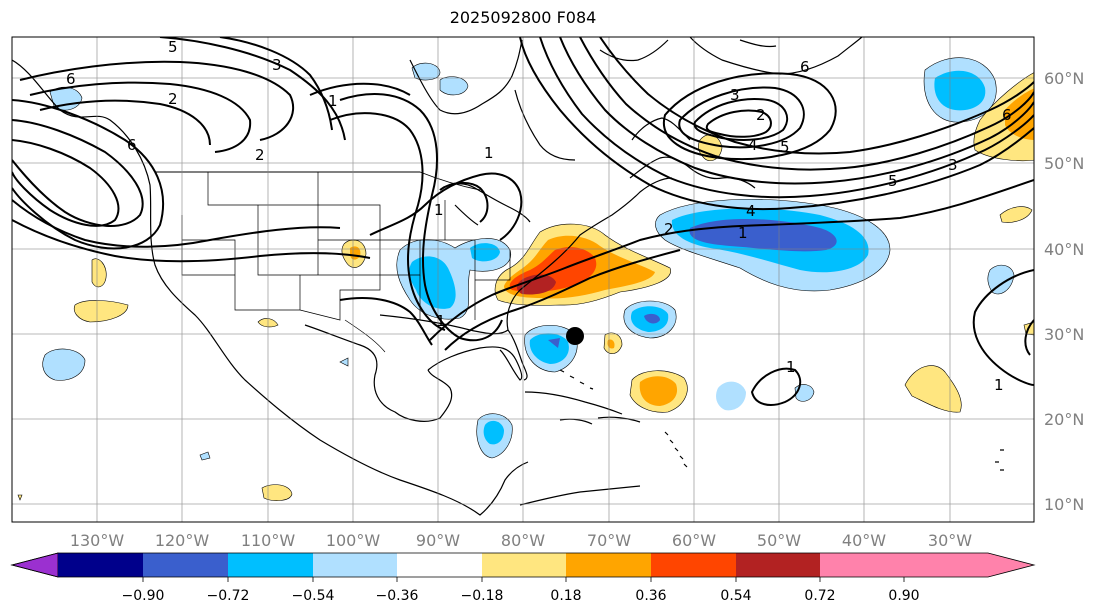 The width and height of the screenshot is (1105, 615). I want to click on lon-tick-label: 80°W, so click(523, 540).